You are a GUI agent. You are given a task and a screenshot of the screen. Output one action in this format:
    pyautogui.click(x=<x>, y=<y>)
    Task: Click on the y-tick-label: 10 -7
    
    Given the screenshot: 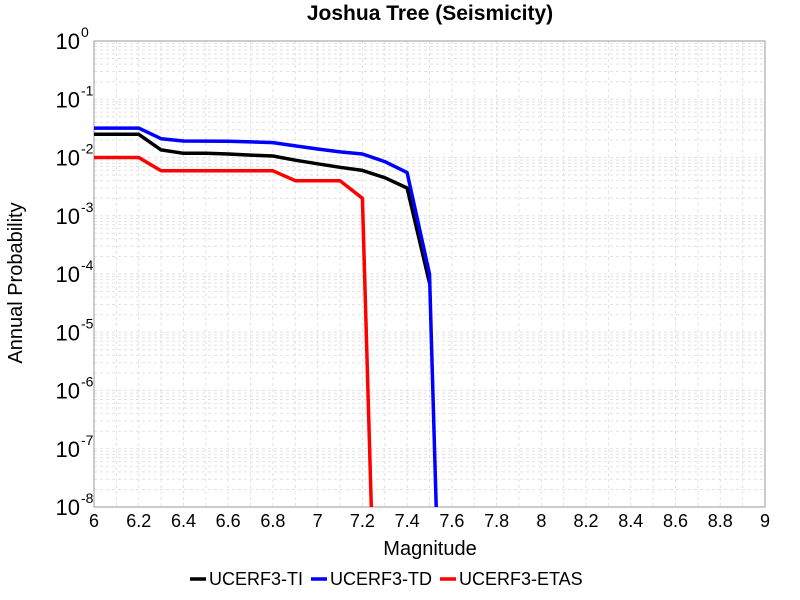 What is the action you would take?
    pyautogui.click(x=75, y=447)
    